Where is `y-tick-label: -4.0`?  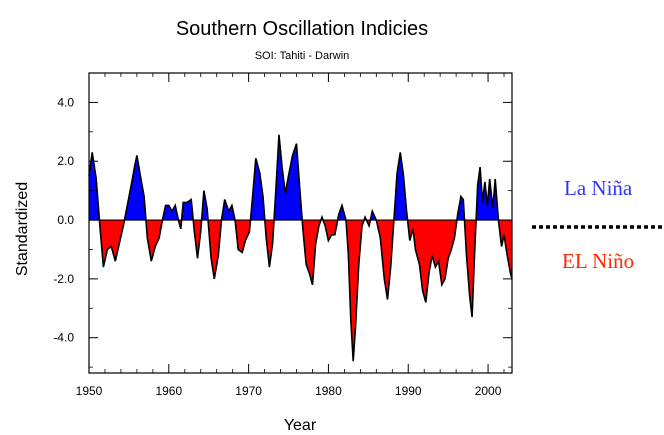
y-tick-label: -4.0 is located at coordinates (63, 338).